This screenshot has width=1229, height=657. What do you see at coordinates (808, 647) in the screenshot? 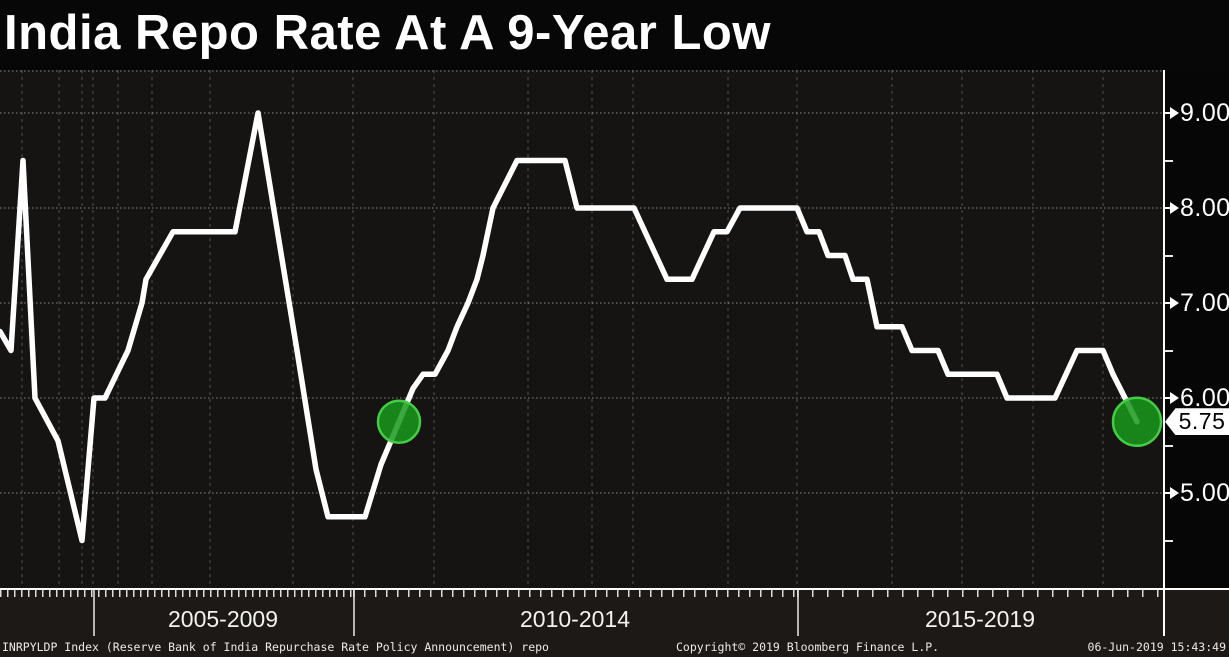
I see `copyright-notice: Copyright© 2019 Bloomberg Finance L.P.` at bounding box center [808, 647].